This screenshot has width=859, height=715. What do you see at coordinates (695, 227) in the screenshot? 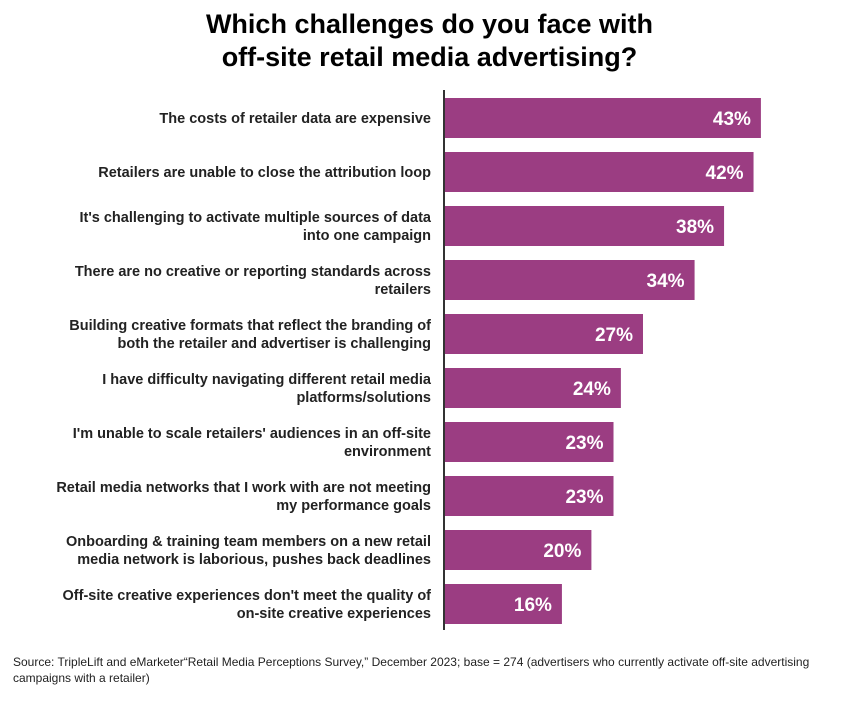
I see `data-label: 38%` at bounding box center [695, 227].